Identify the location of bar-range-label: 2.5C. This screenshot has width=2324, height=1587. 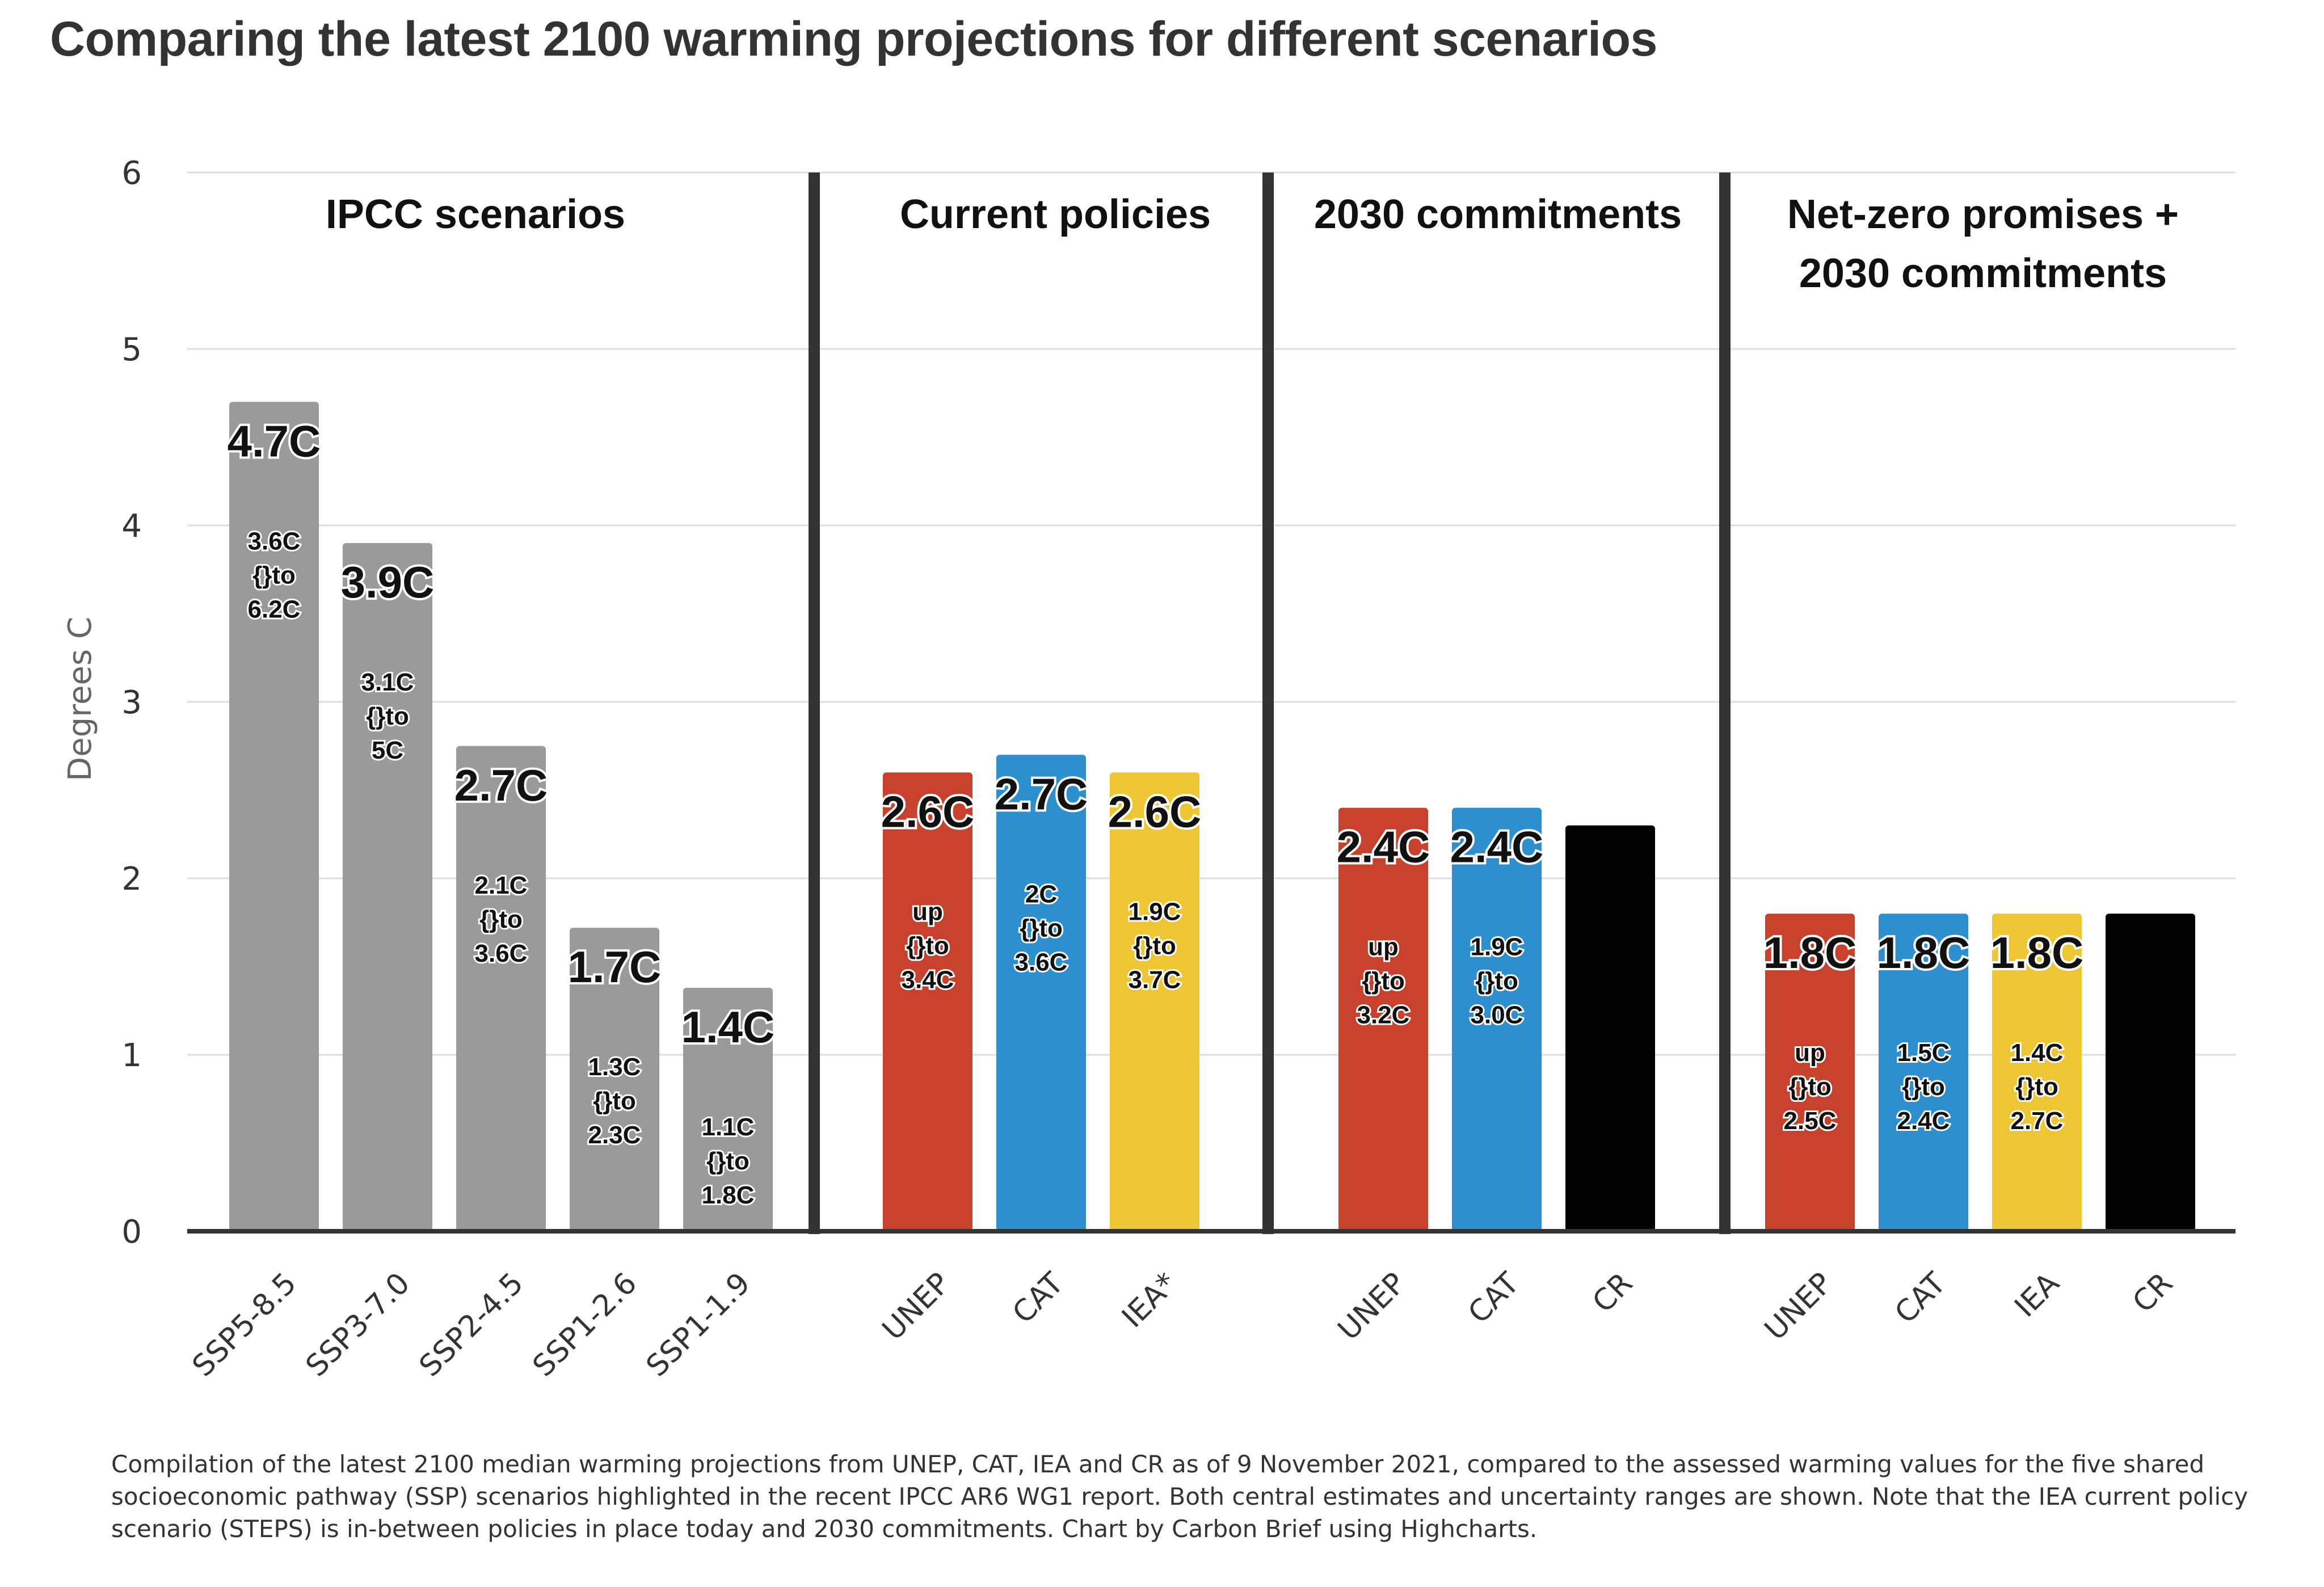
(1810, 1121).